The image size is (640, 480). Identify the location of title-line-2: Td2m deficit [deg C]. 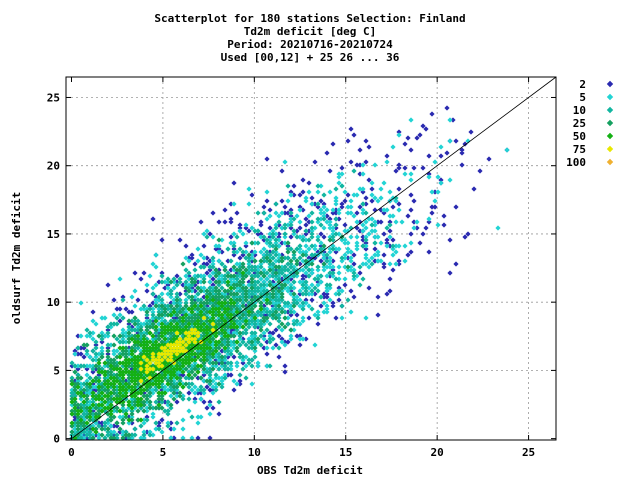
(310, 31).